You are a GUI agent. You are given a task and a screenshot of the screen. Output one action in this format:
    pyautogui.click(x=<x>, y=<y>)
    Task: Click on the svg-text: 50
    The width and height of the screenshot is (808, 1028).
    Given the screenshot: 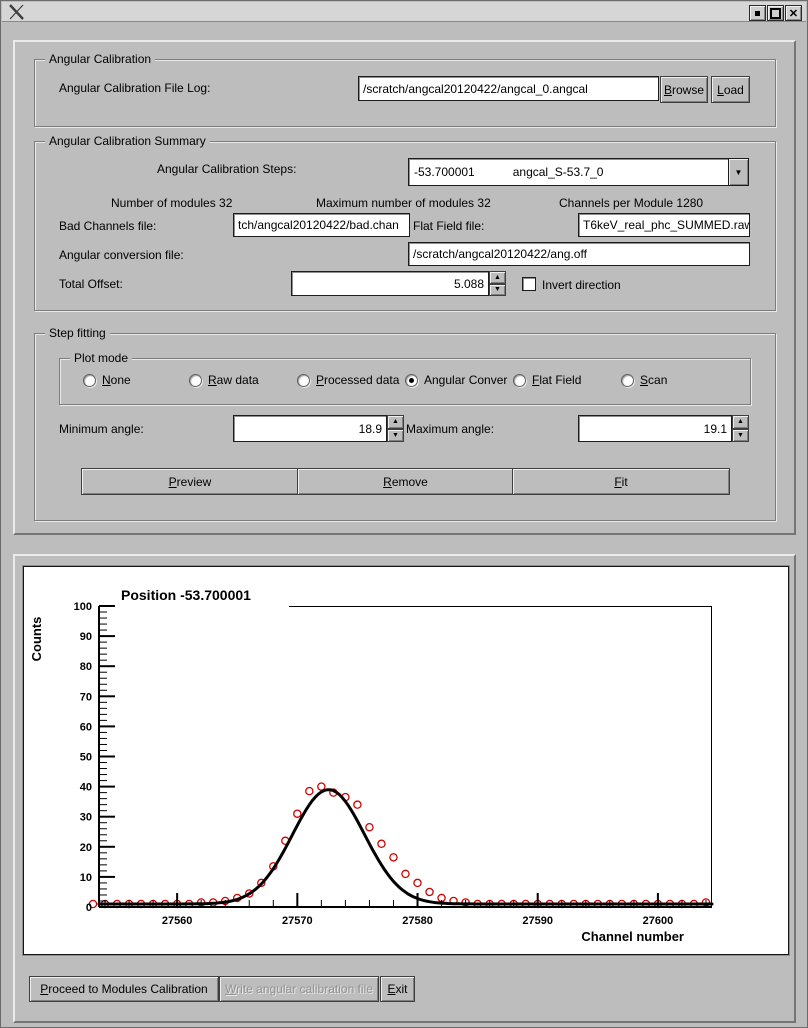 What is the action you would take?
    pyautogui.click(x=86, y=758)
    